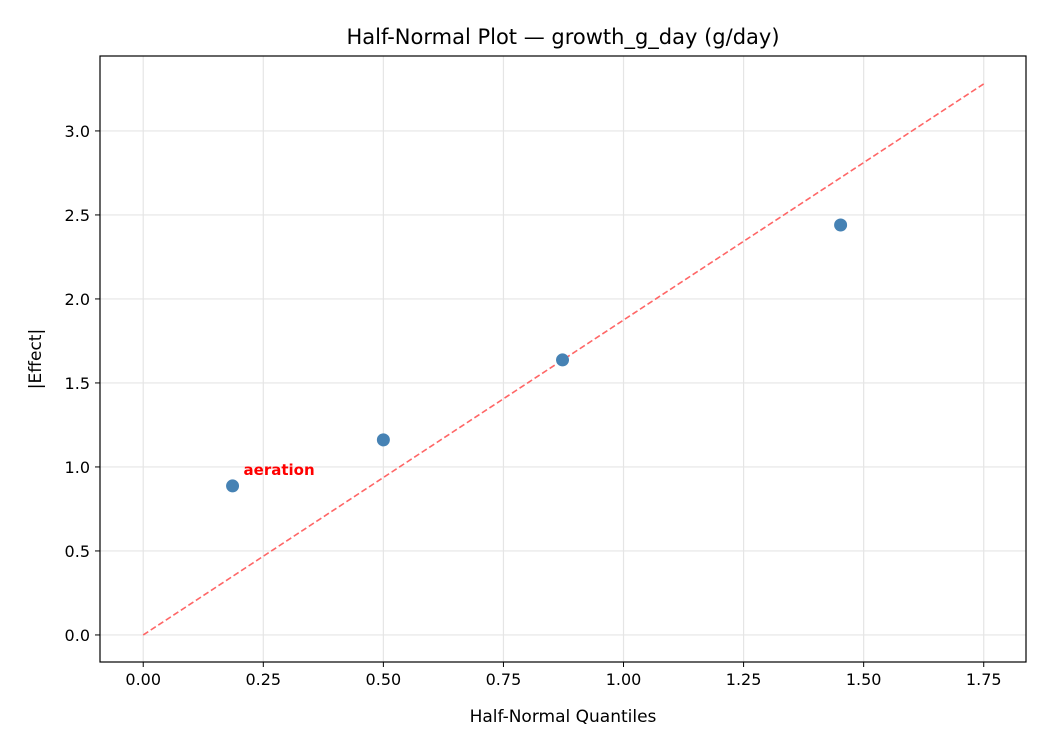 The image size is (1050, 754). I want to click on x-tick-label: 1.25, so click(744, 679).